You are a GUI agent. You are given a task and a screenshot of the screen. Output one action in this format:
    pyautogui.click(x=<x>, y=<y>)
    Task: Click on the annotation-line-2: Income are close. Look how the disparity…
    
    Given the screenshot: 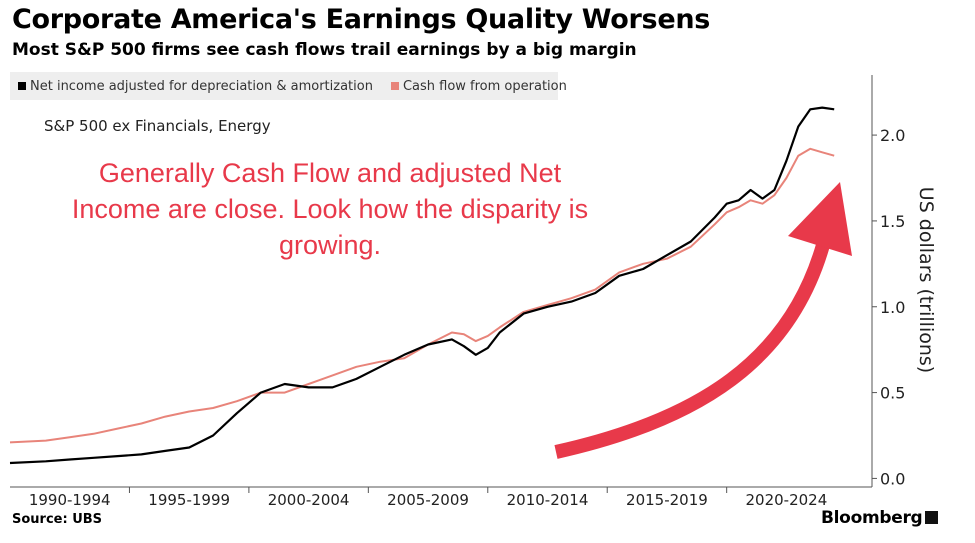 What is the action you would take?
    pyautogui.click(x=330, y=209)
    